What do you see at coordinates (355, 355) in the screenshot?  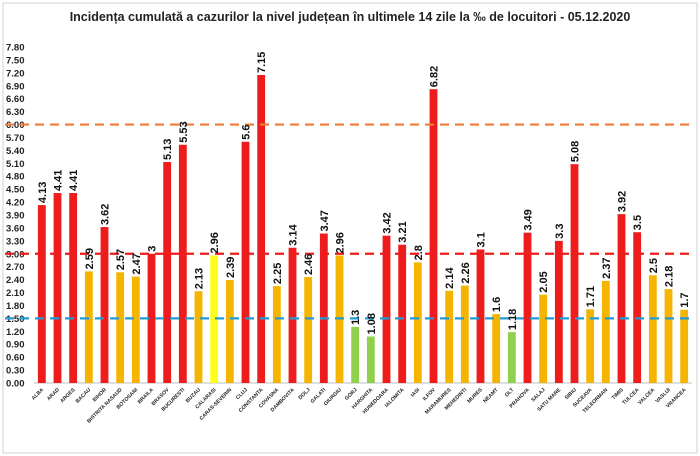 I see `bar-gorj` at bounding box center [355, 355].